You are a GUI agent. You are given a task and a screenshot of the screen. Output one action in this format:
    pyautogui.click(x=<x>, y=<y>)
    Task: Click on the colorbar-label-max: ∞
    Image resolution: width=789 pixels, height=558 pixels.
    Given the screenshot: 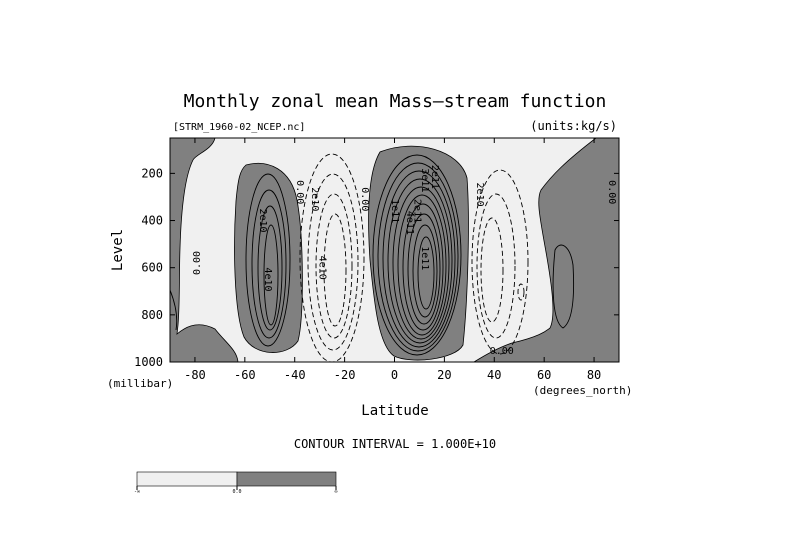 What is the action you would take?
    pyautogui.click(x=335, y=492)
    